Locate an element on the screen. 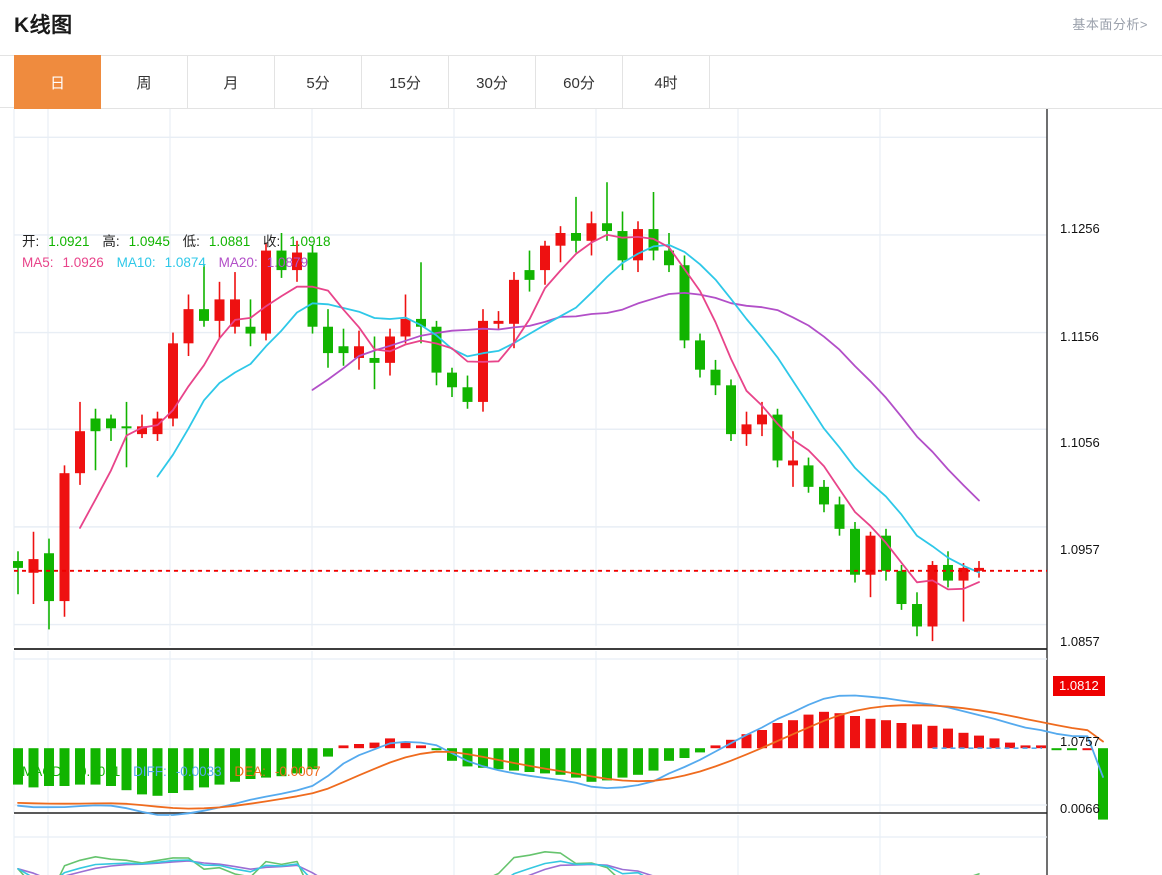  close-value: 1.0918 is located at coordinates (310, 241).